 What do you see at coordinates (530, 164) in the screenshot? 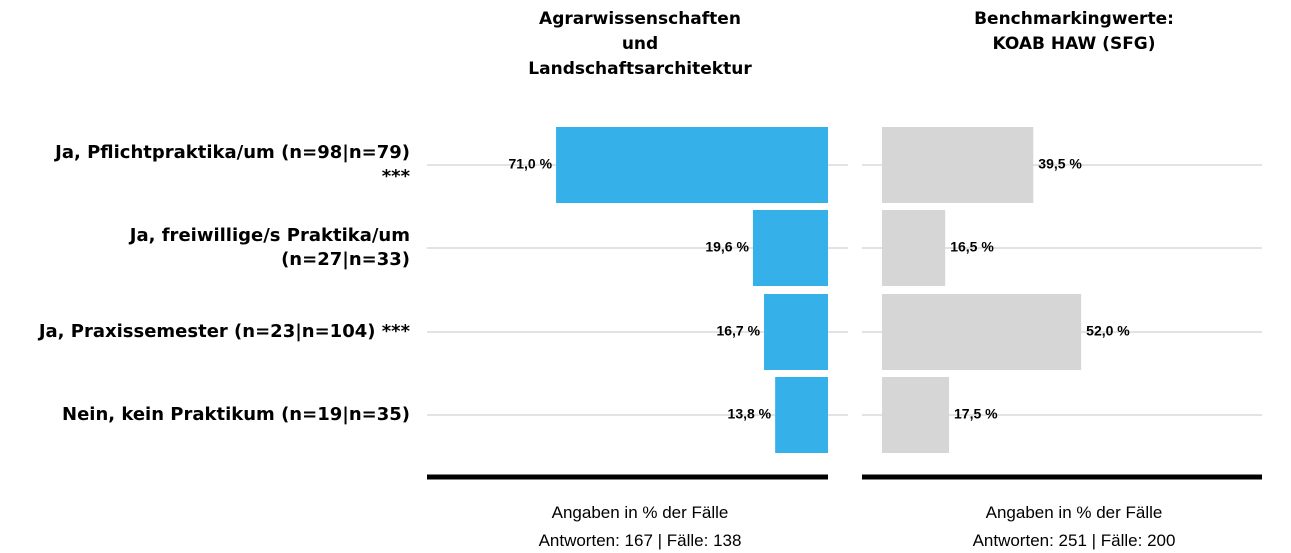
I see `value-label: 71,0 %` at bounding box center [530, 164].